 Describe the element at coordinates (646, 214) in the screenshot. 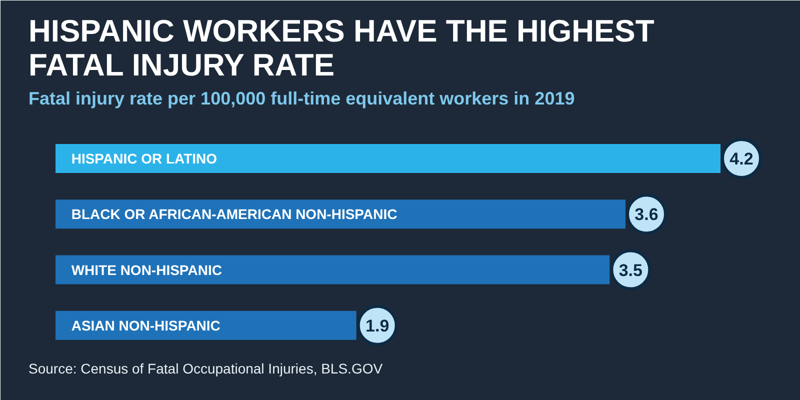

I see `data-label: 3.6` at that location.